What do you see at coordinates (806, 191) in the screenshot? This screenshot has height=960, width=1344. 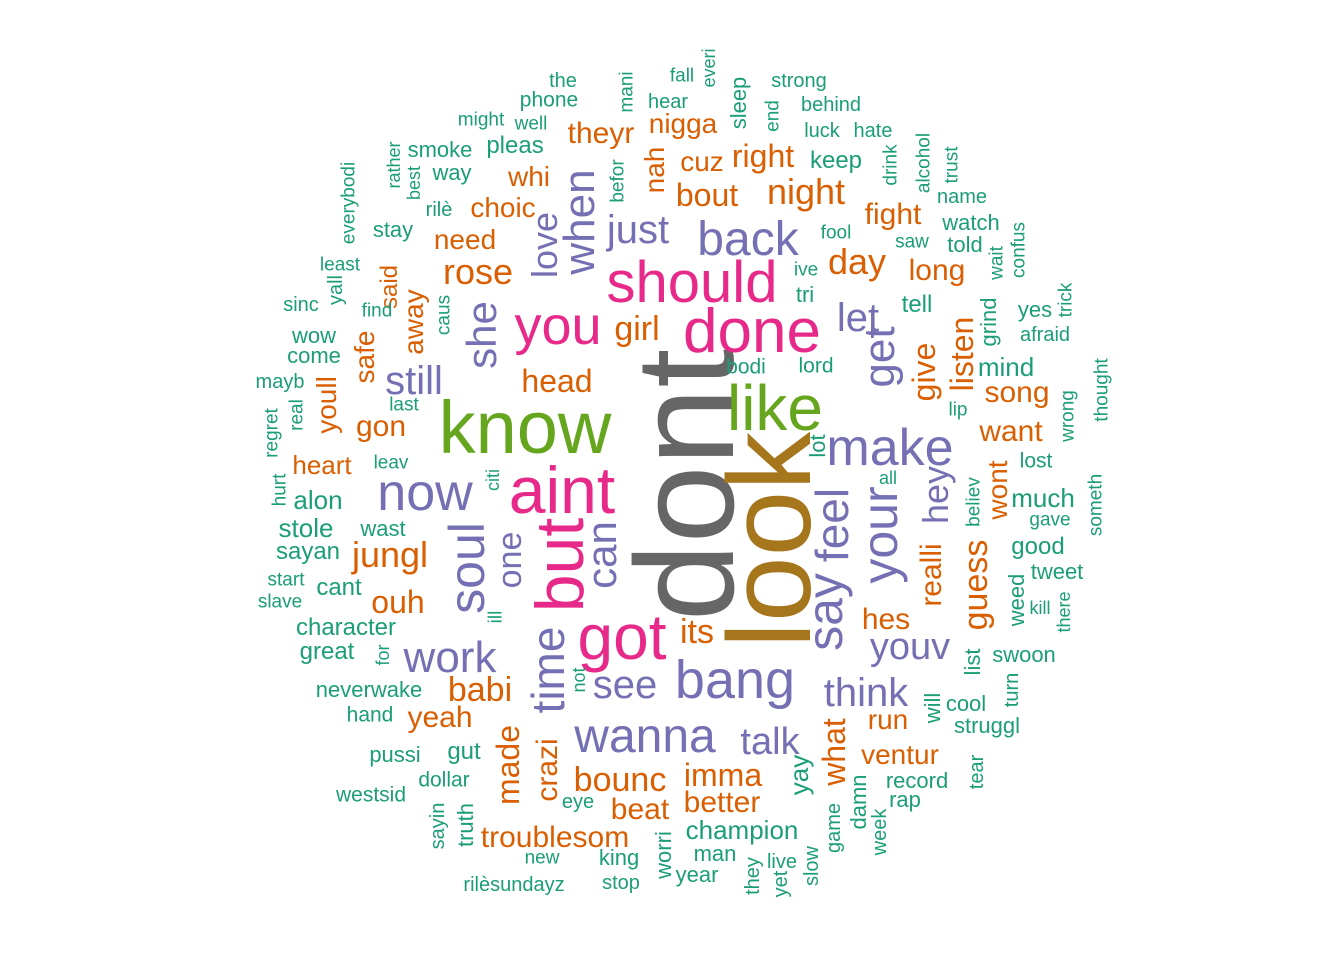 I see `word-night: night` at bounding box center [806, 191].